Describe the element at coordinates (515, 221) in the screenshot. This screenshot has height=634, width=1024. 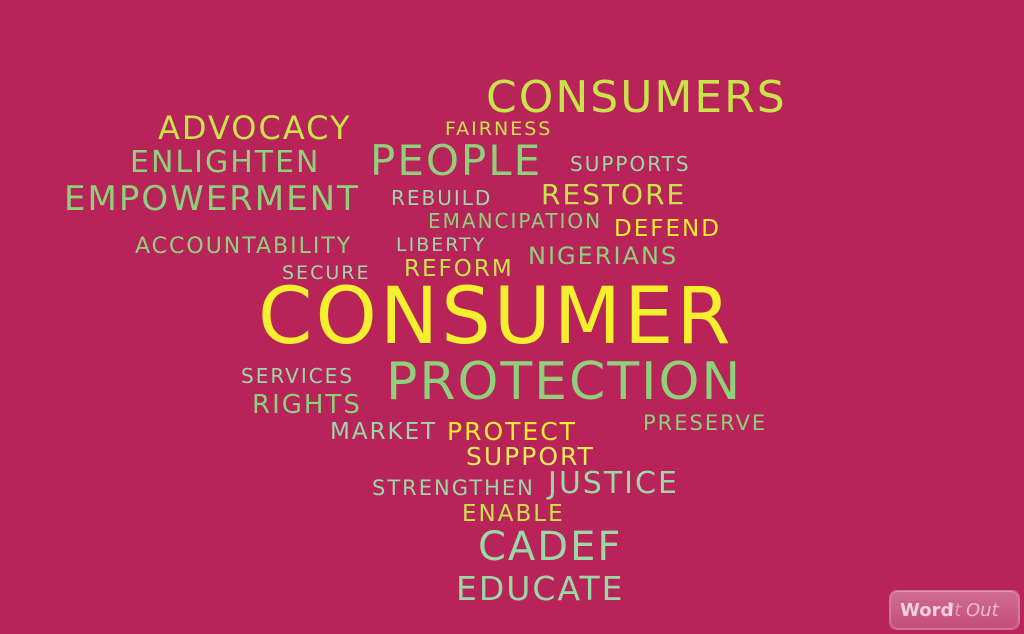
I see `word-emancipation: EMANCIPATION` at that location.